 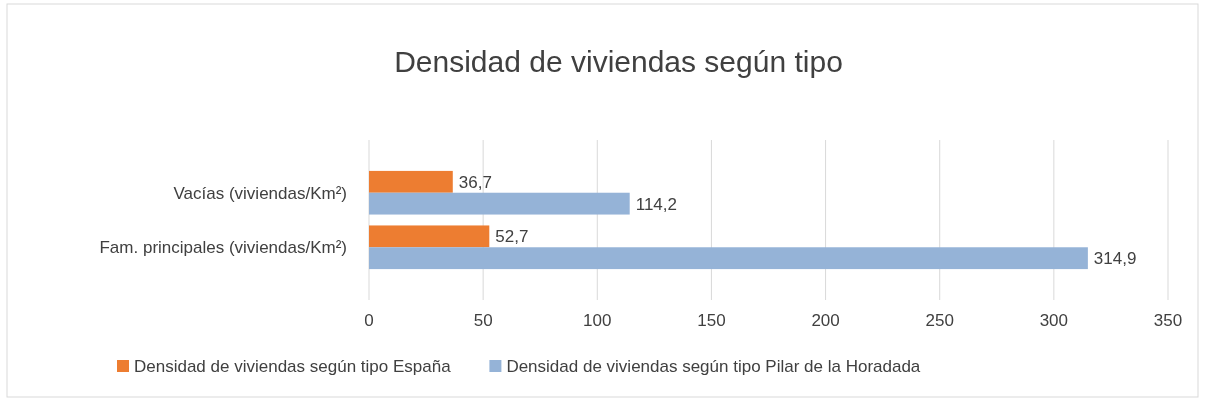 I want to click on chart-title: Densidad de viviendas según tipo, so click(x=618, y=61).